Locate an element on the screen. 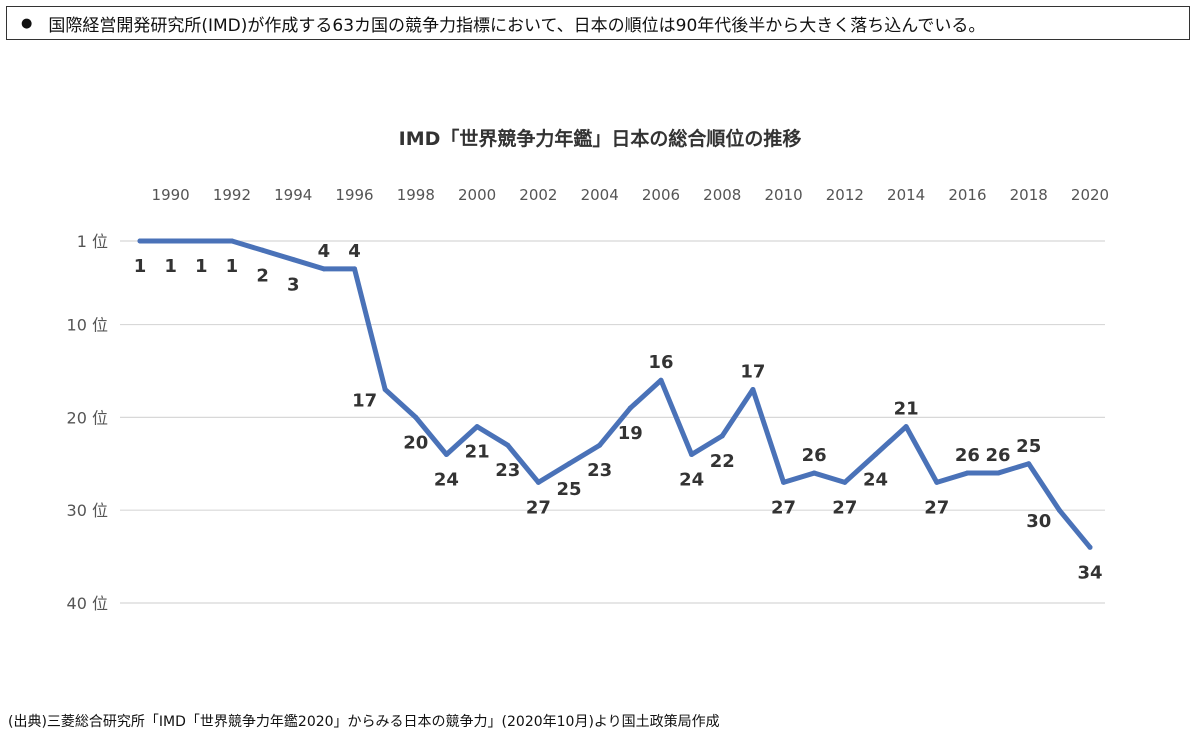  y-tick-label: 10 位 is located at coordinates (87, 325).